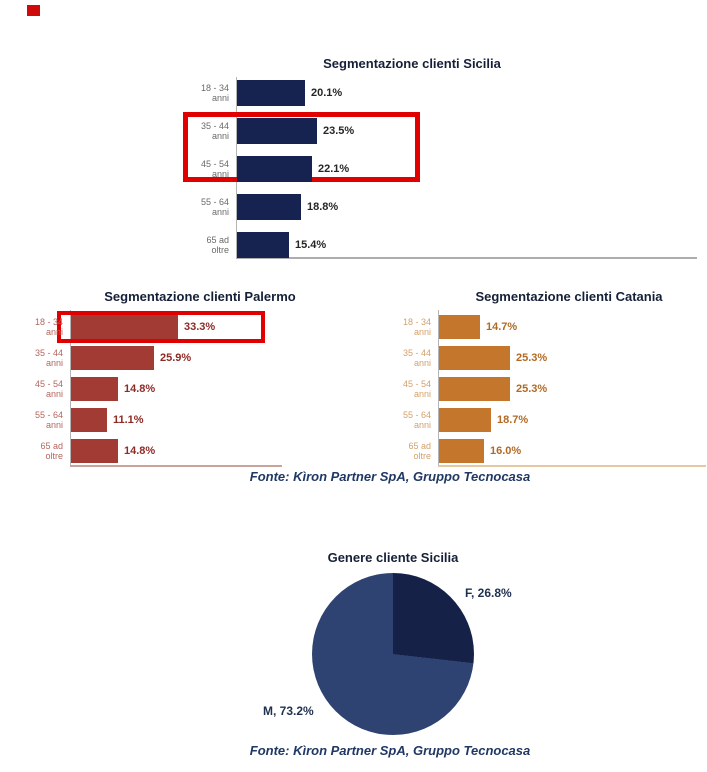 Image resolution: width=707 pixels, height=772 pixels. I want to click on bar-value-label: 33.3%, so click(200, 327).